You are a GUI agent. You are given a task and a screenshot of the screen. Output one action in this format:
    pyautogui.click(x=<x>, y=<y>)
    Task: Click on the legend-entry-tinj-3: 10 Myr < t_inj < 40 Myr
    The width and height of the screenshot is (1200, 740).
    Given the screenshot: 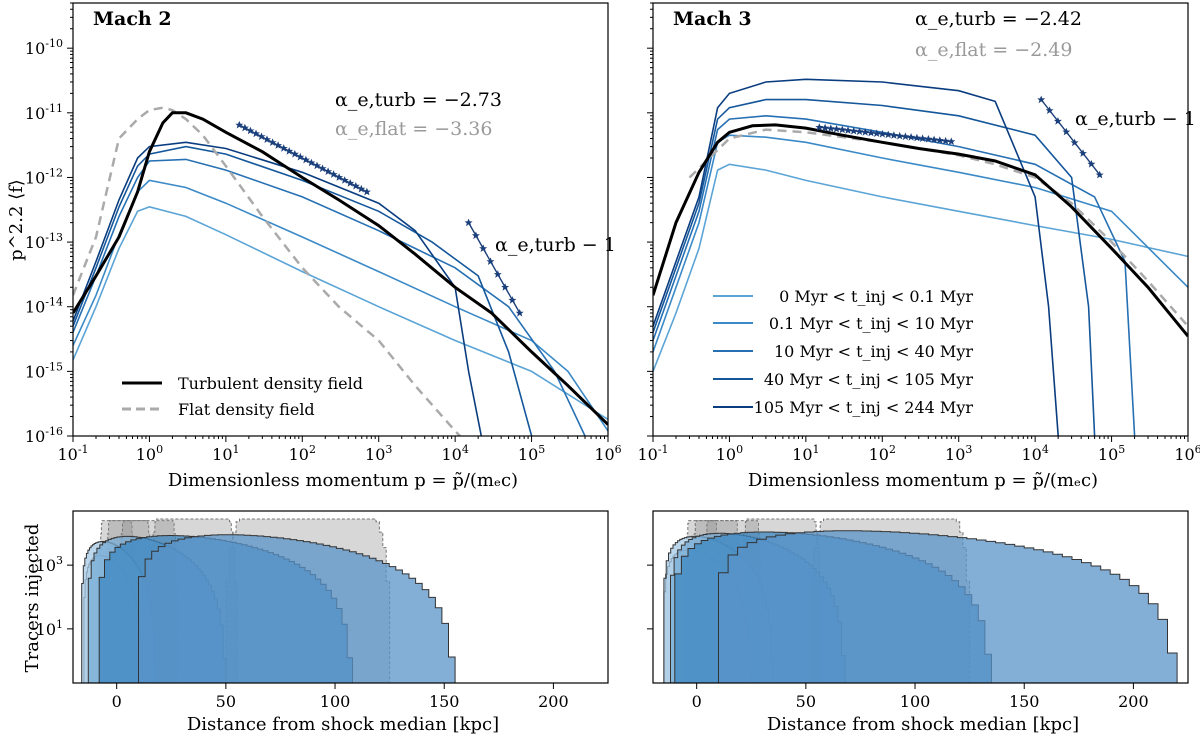 What is the action you would take?
    pyautogui.click(x=873, y=351)
    